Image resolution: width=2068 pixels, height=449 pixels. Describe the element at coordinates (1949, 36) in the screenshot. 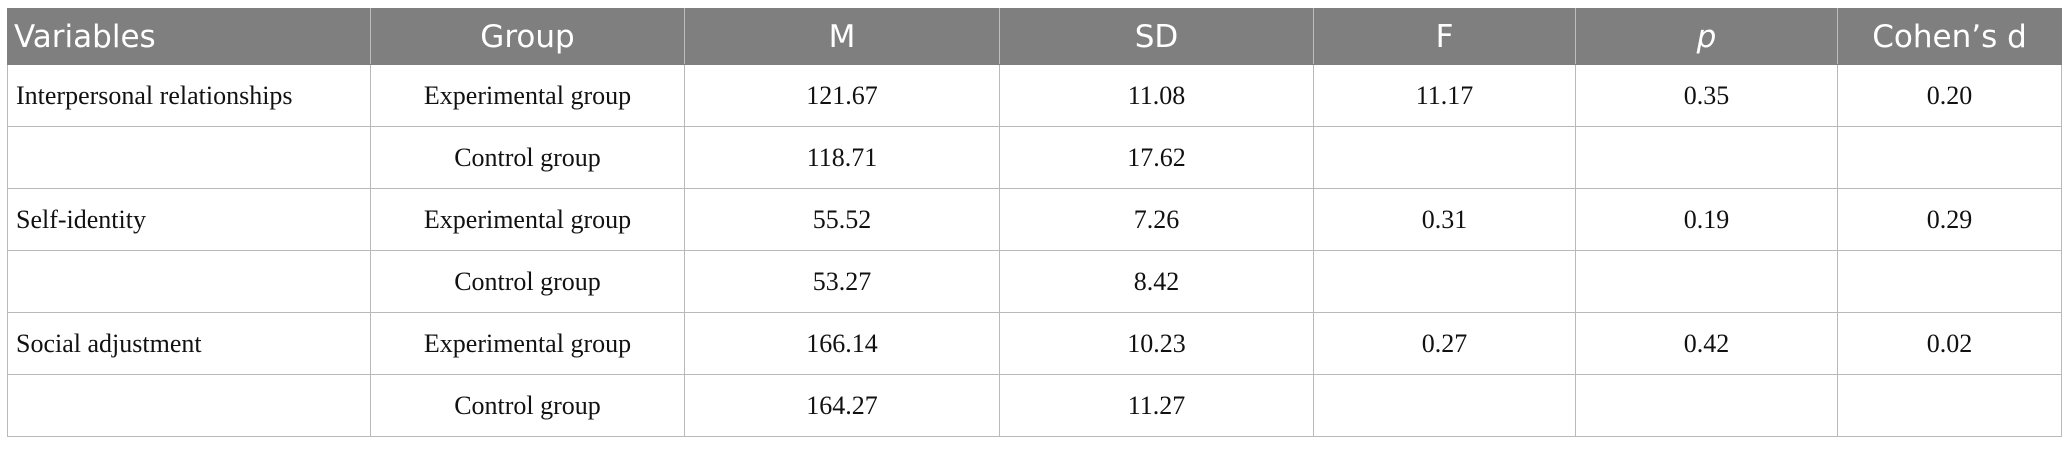

I see `header-cohens-d: Cohen’s d` at that location.